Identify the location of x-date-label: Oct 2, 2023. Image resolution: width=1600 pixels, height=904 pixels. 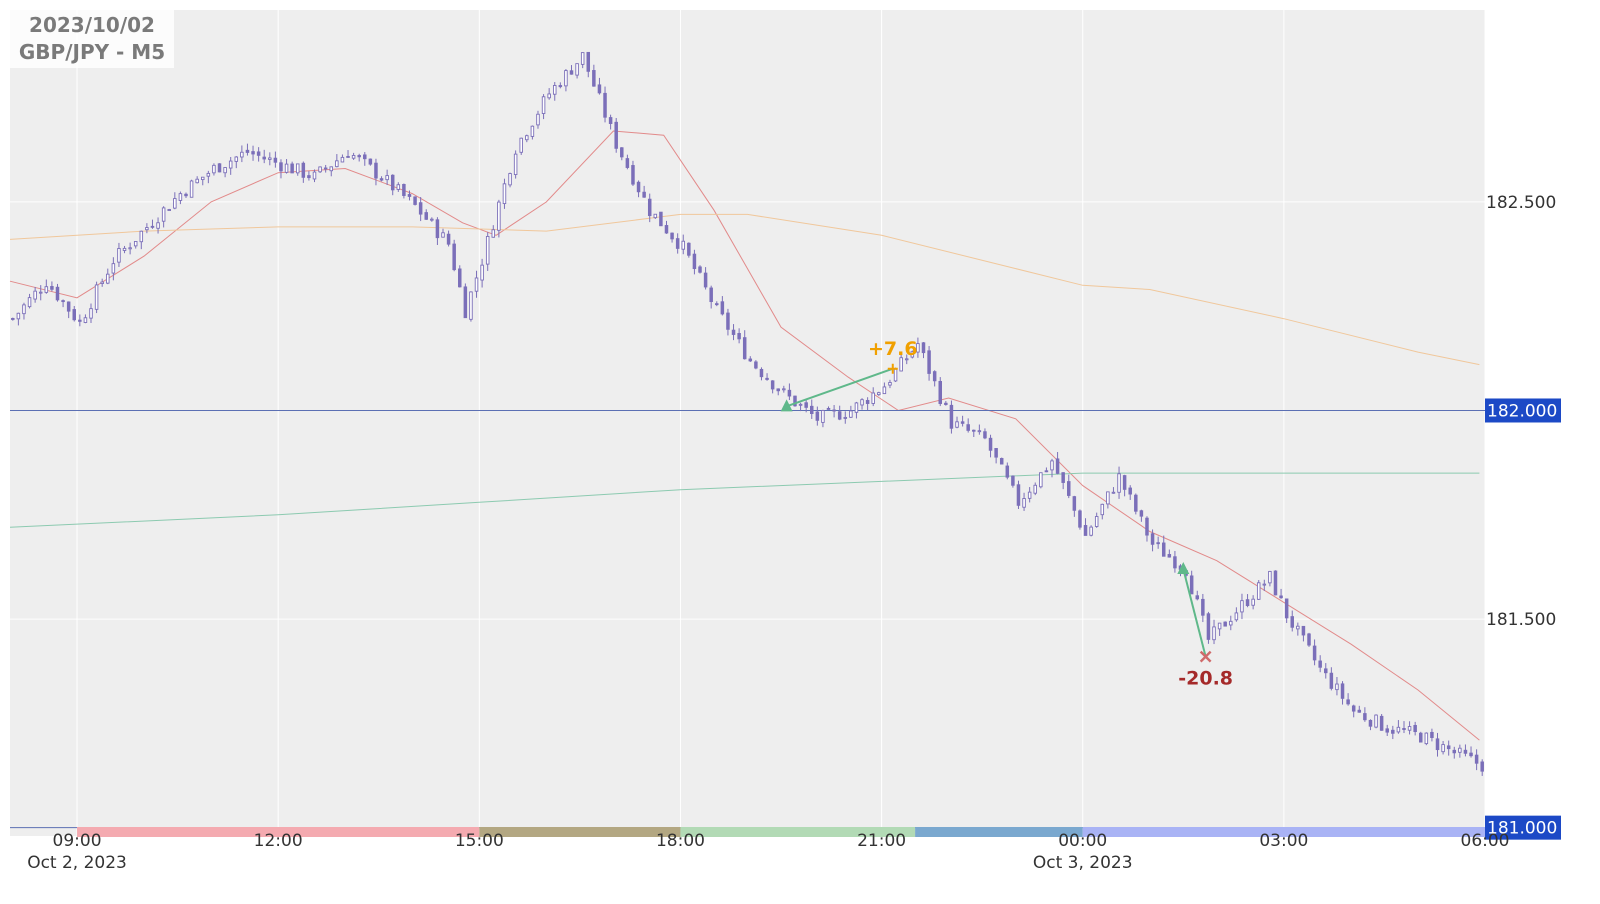
(77, 863).